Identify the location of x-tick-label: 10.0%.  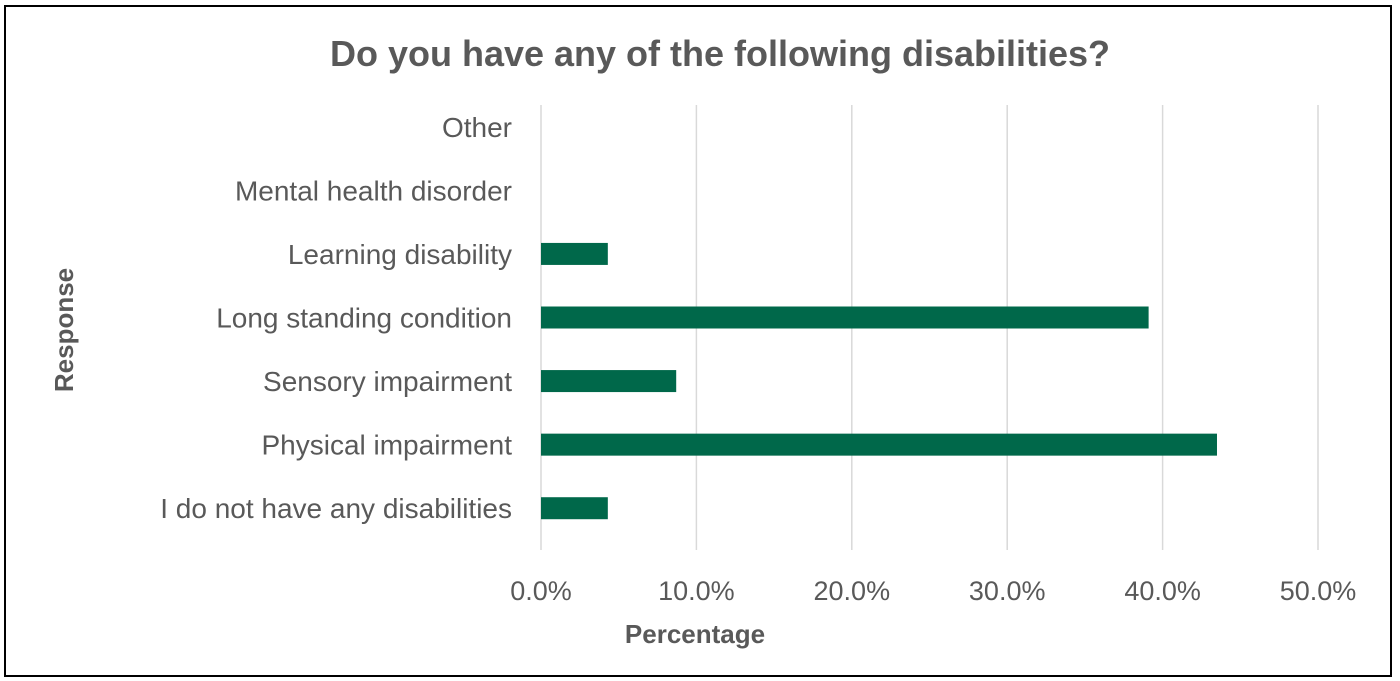
(696, 591).